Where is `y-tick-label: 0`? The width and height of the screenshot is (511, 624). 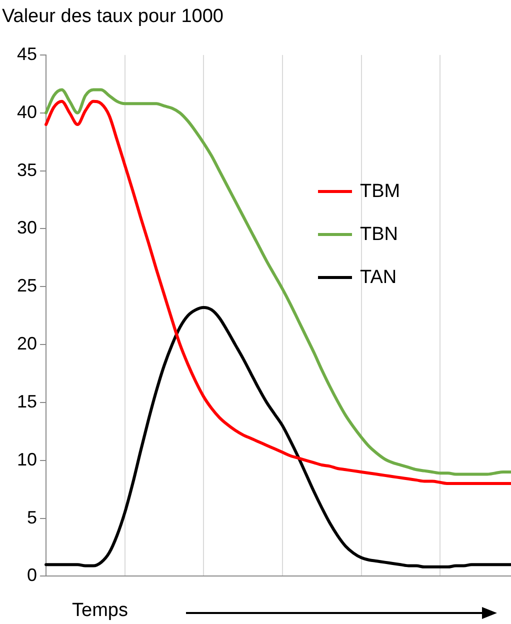 y-tick-label: 0 is located at coordinates (32, 575).